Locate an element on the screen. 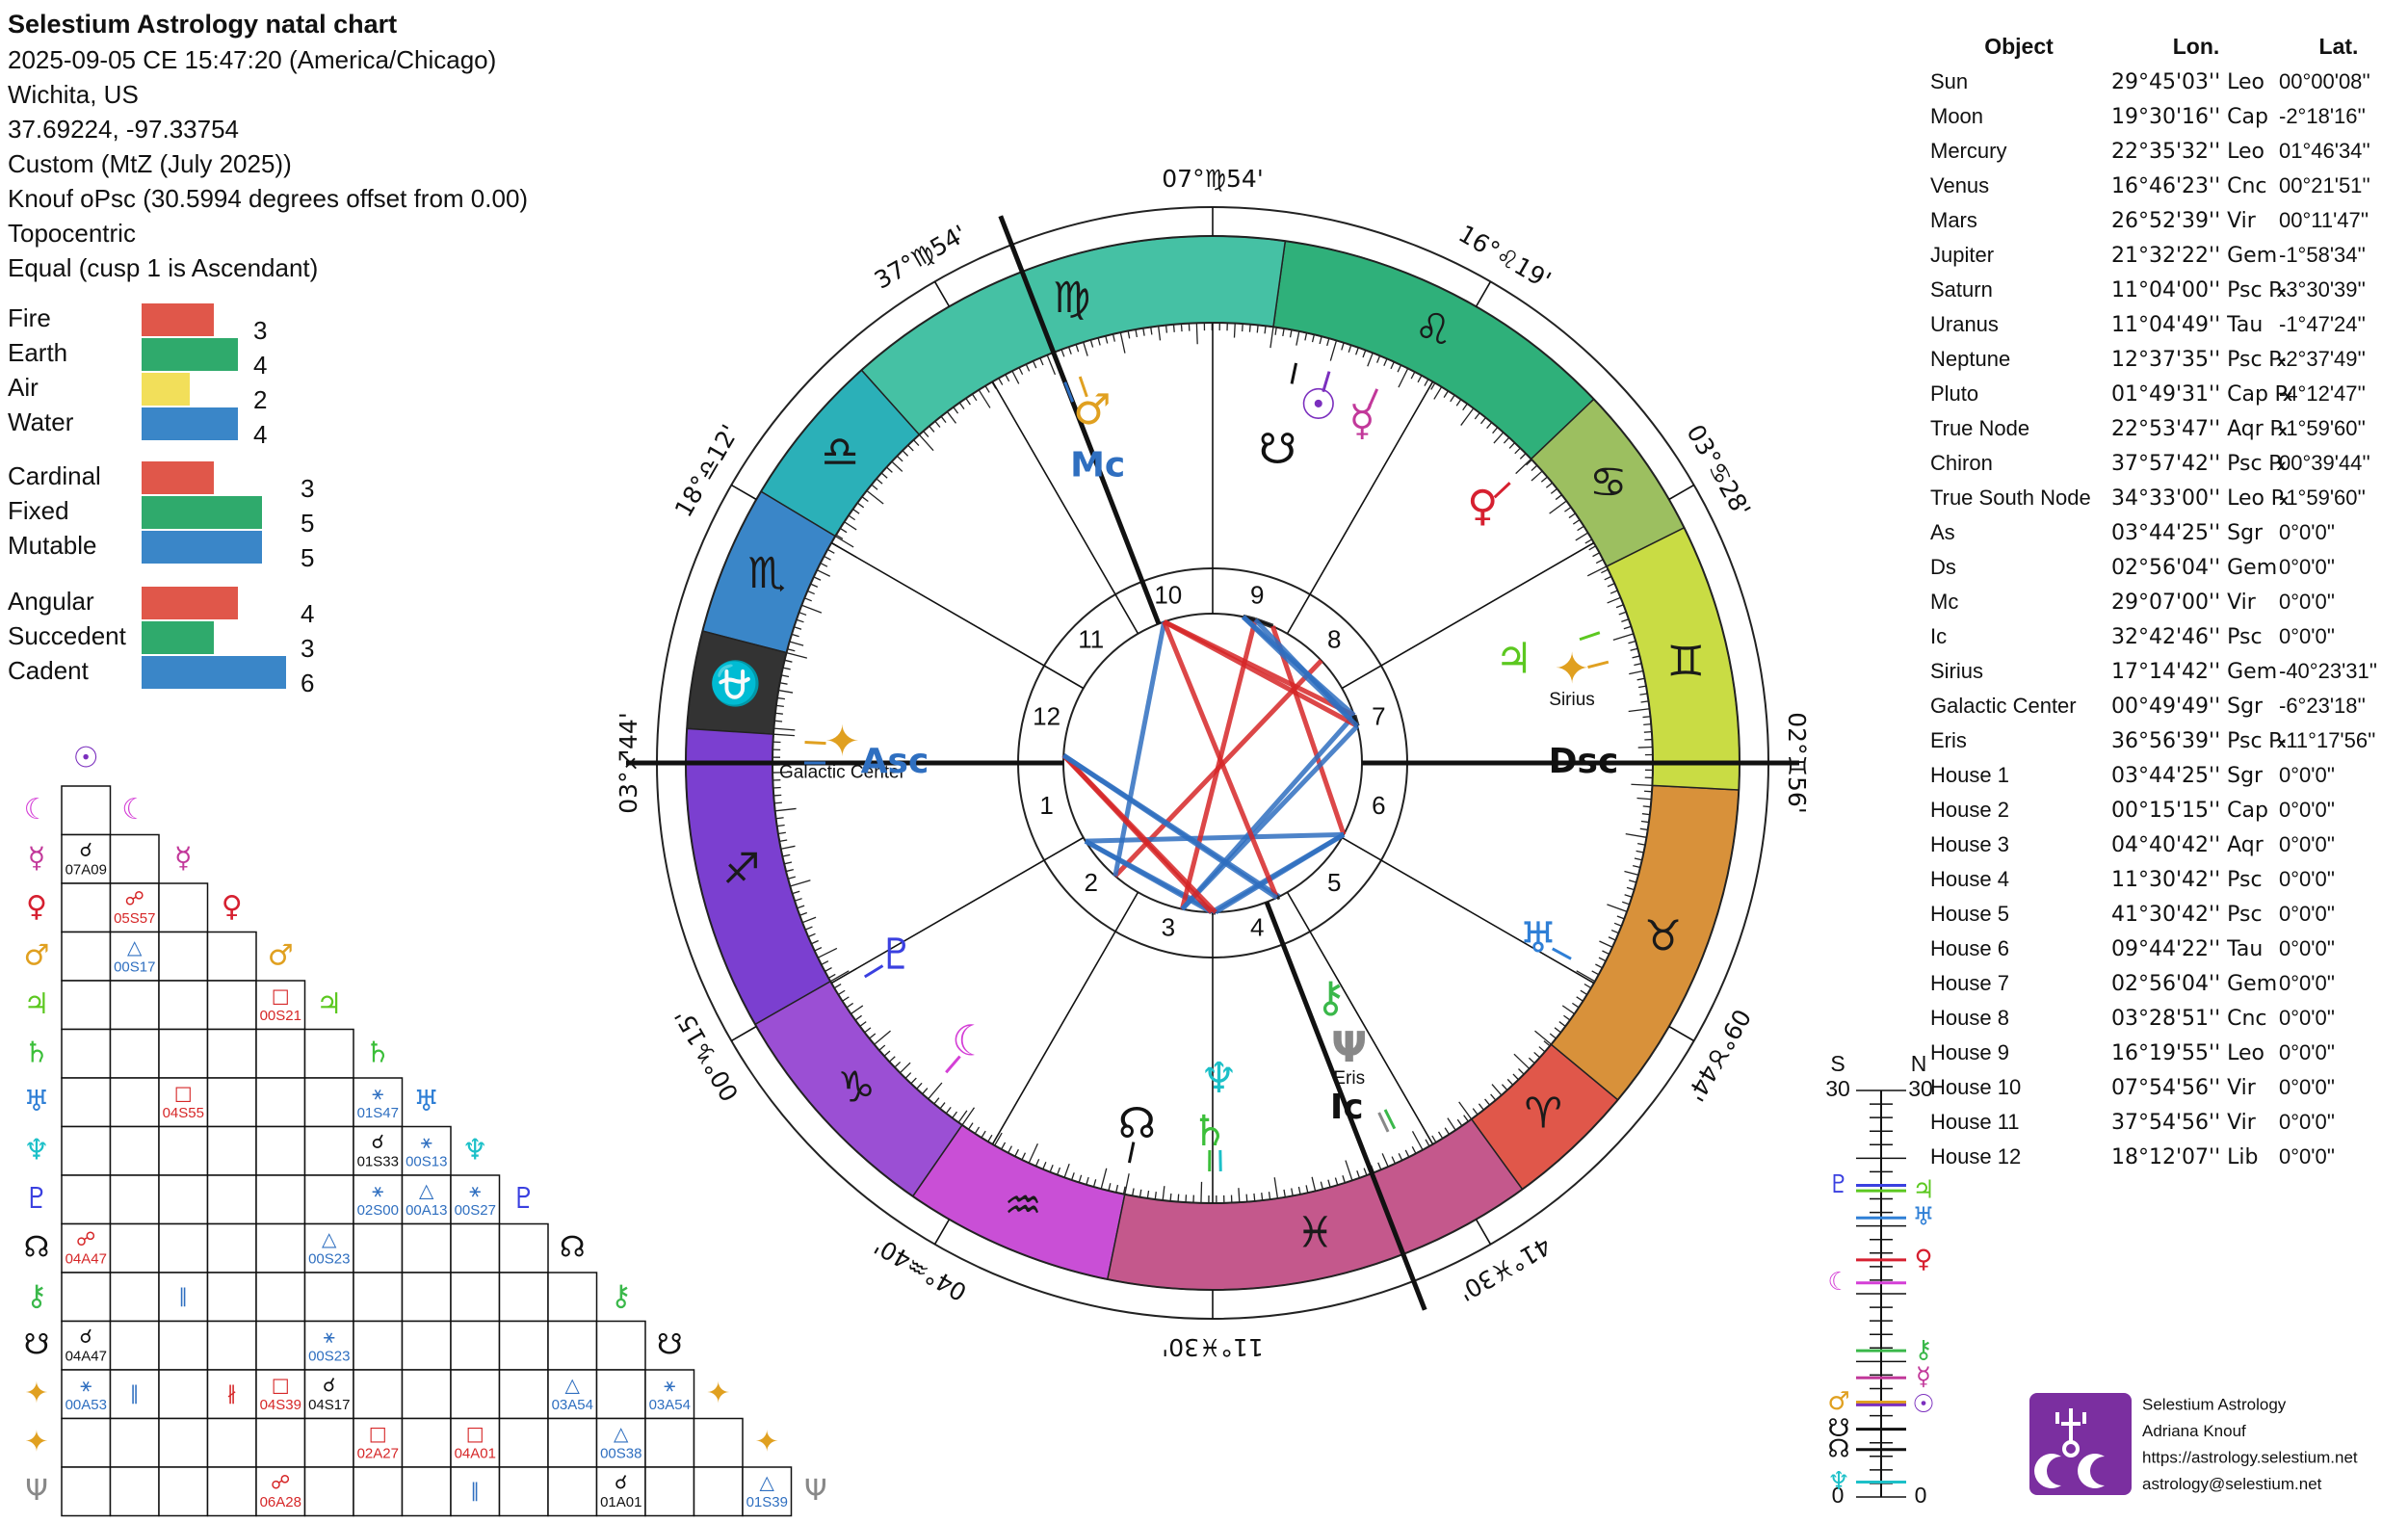 Image resolution: width=2408 pixels, height=1523 pixels. balance-value: 4 is located at coordinates (307, 613).